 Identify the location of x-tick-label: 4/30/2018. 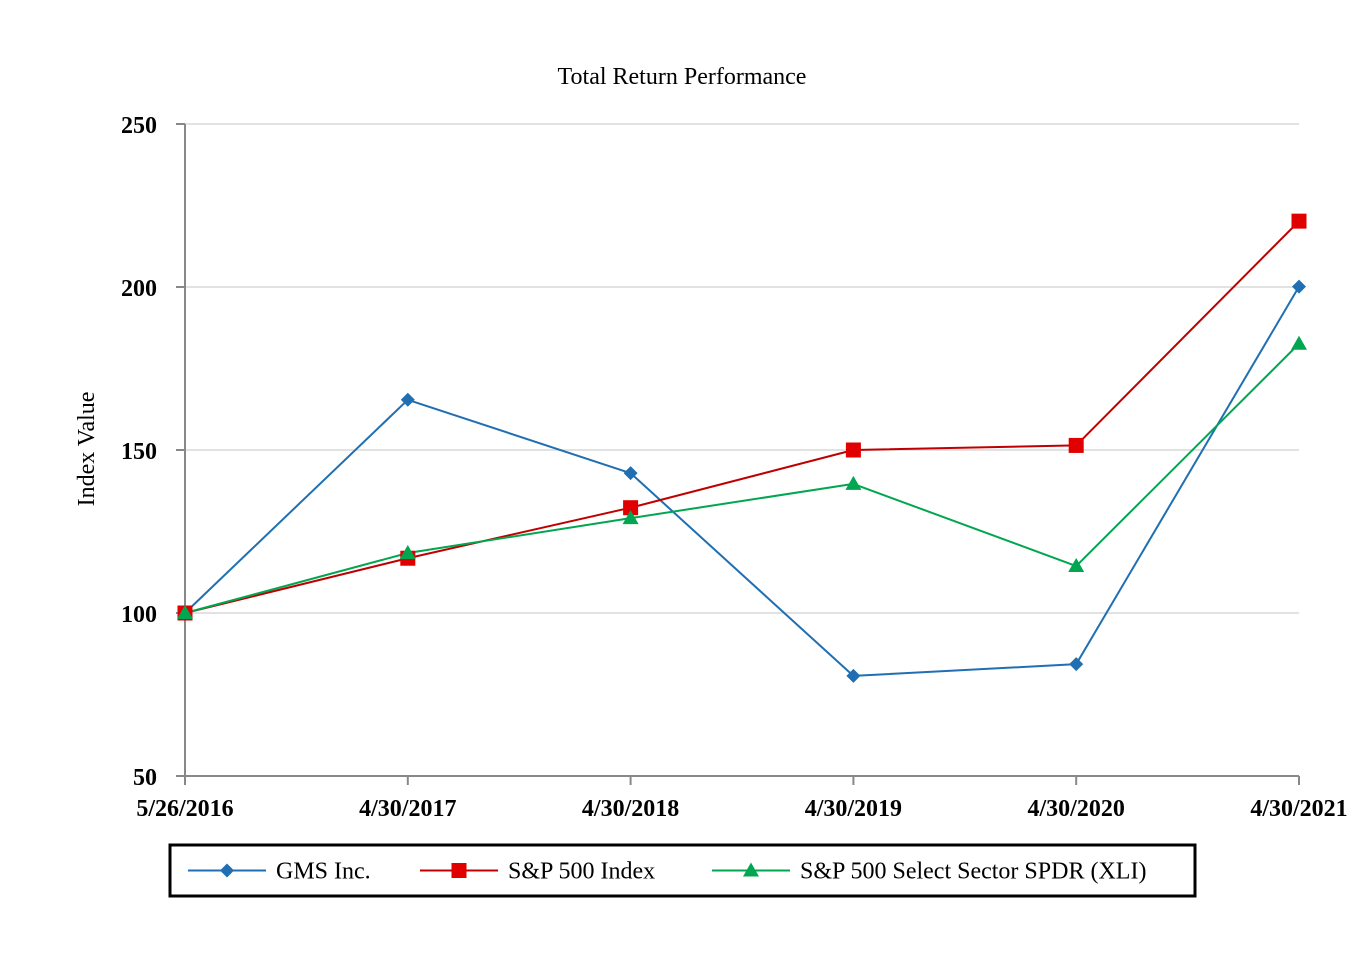
(630, 809).